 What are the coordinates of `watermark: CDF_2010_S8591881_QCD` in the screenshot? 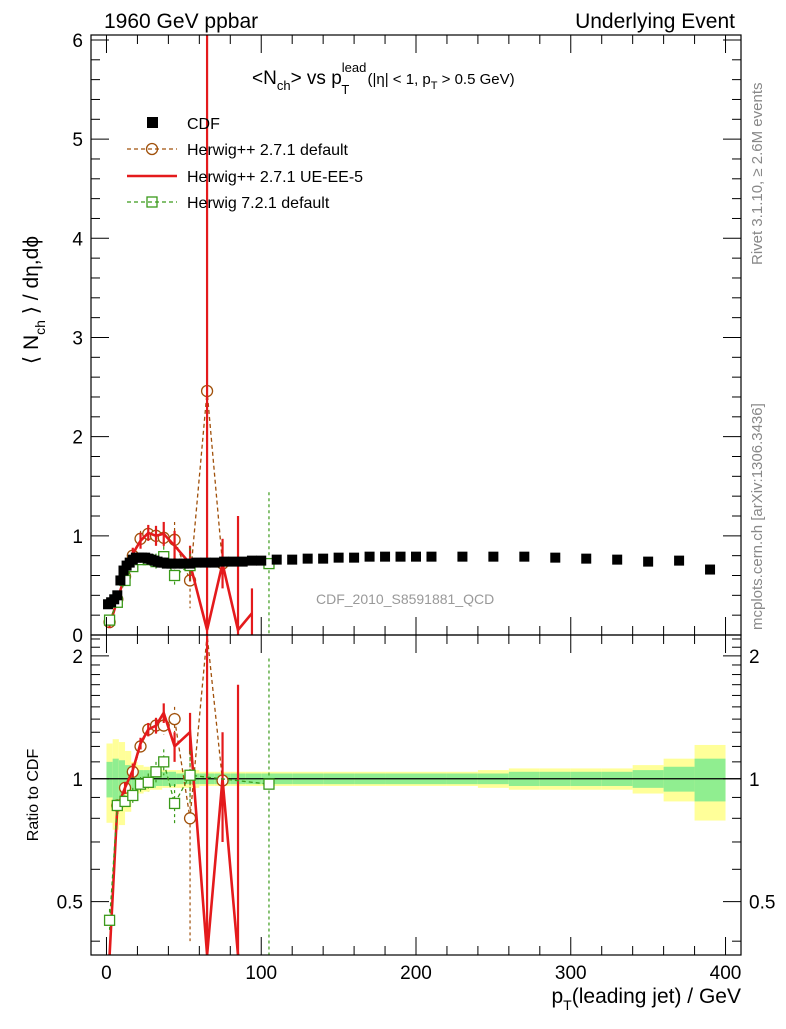 It's located at (405, 599).